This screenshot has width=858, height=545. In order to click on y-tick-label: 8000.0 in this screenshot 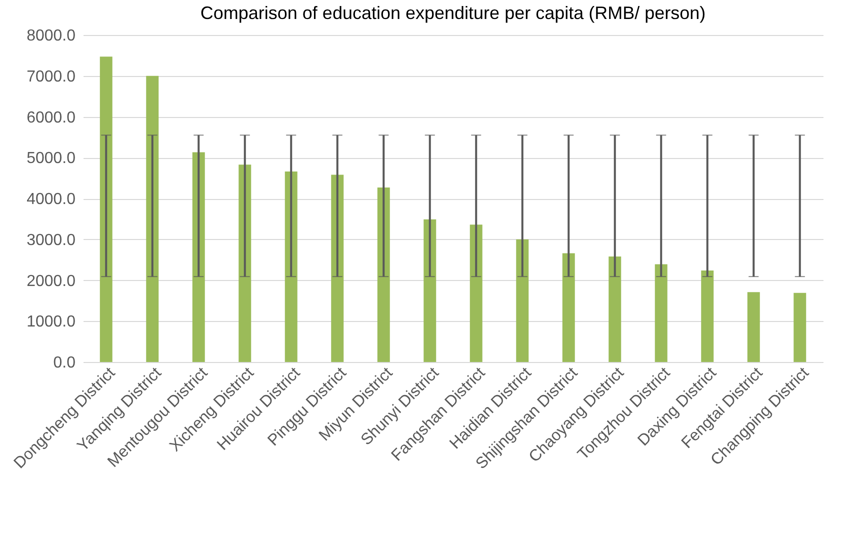, I will do `click(51, 36)`.